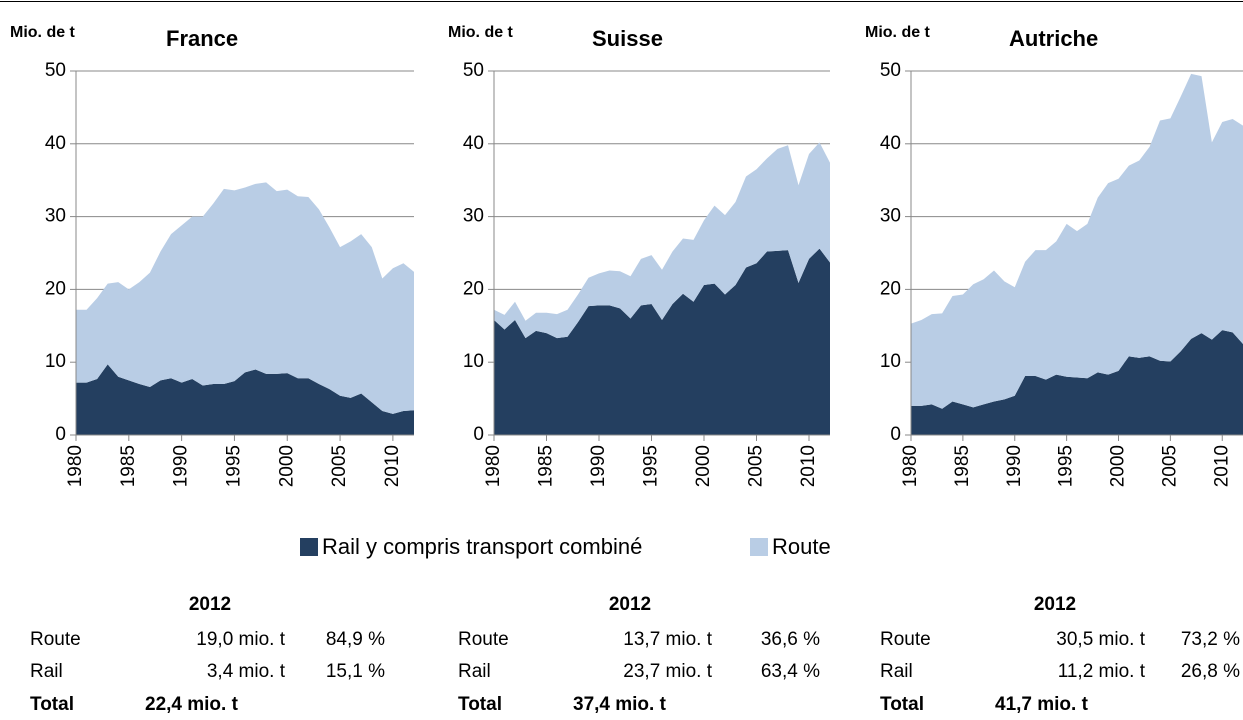  What do you see at coordinates (790, 671) in the screenshot?
I see `table-cell: 63,4 %` at bounding box center [790, 671].